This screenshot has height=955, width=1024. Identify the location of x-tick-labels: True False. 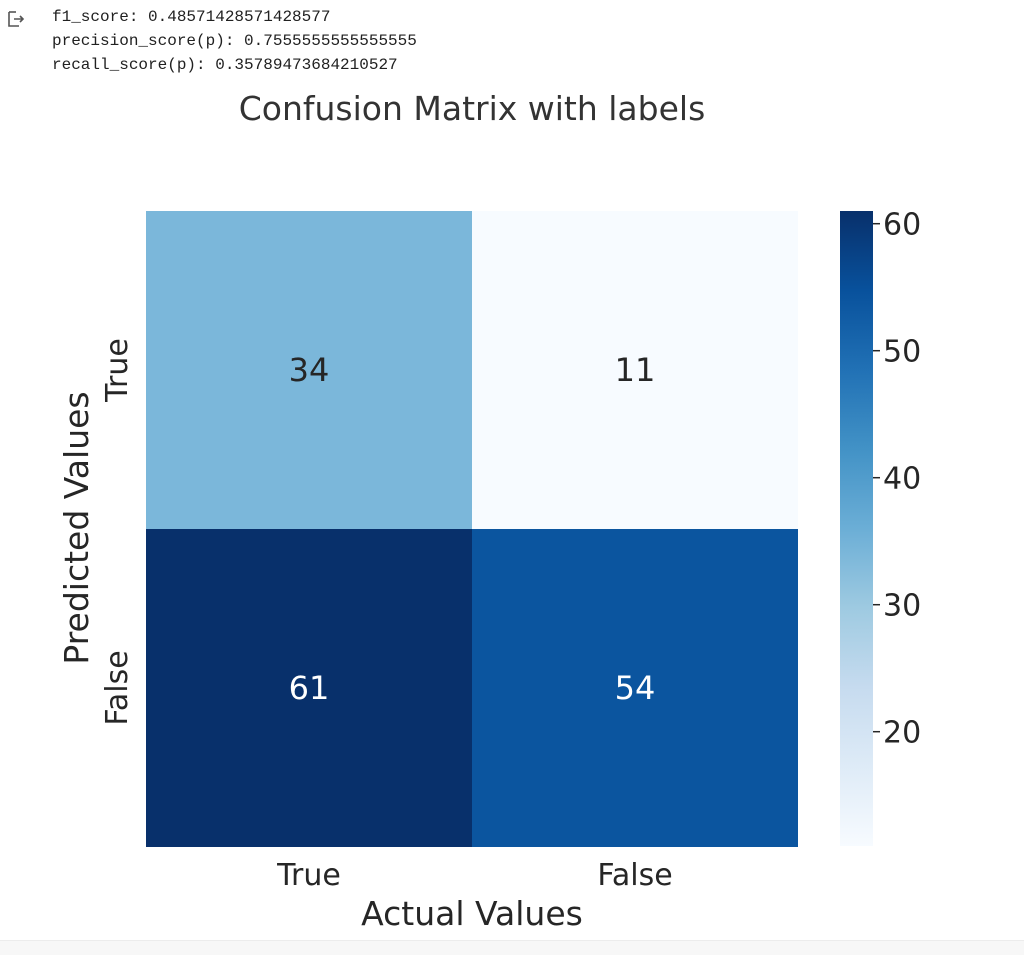
(474, 875).